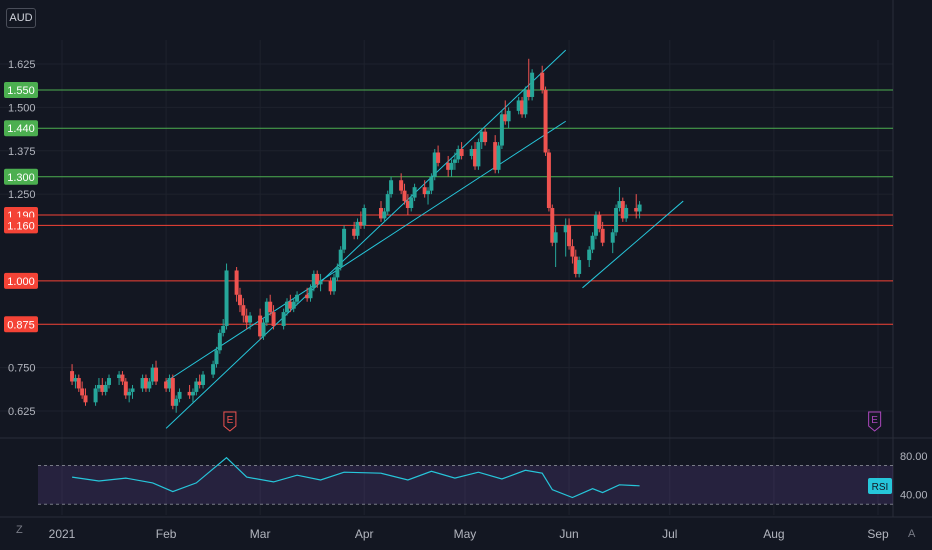 This screenshot has height=550, width=932. What do you see at coordinates (914, 457) in the screenshot?
I see `rsi-tick-label: 80.00` at bounding box center [914, 457].